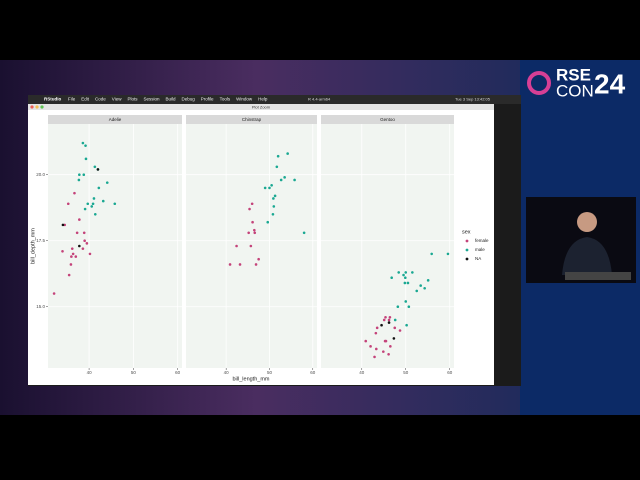 This screenshot has height=480, width=640. Describe the element at coordinates (117, 99) in the screenshot. I see `menu-item: View` at that location.